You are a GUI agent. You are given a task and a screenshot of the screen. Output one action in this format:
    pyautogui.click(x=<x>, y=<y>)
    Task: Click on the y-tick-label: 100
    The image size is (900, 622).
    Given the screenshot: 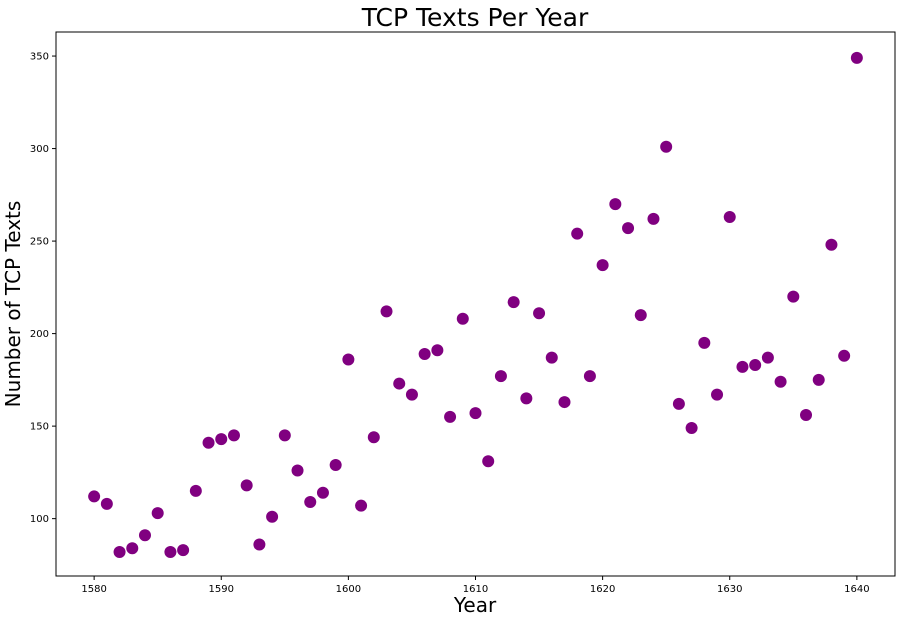 What is the action you would take?
    pyautogui.click(x=39, y=519)
    